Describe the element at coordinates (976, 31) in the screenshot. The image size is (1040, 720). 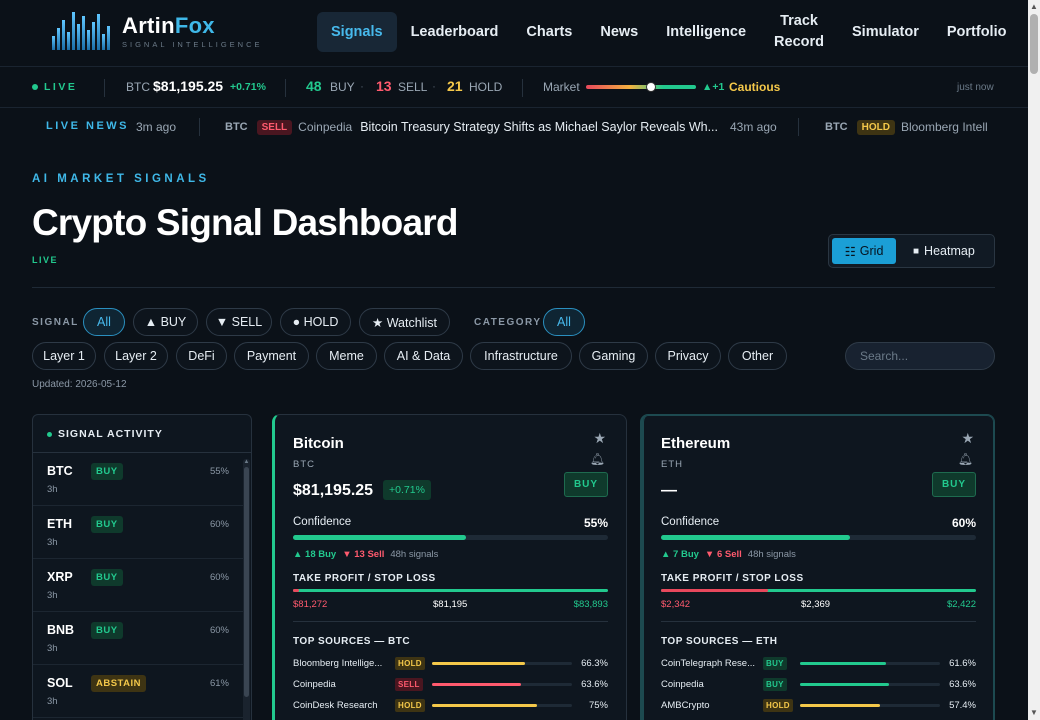
I see `nav-item-portfolio: Portfolio` at that location.